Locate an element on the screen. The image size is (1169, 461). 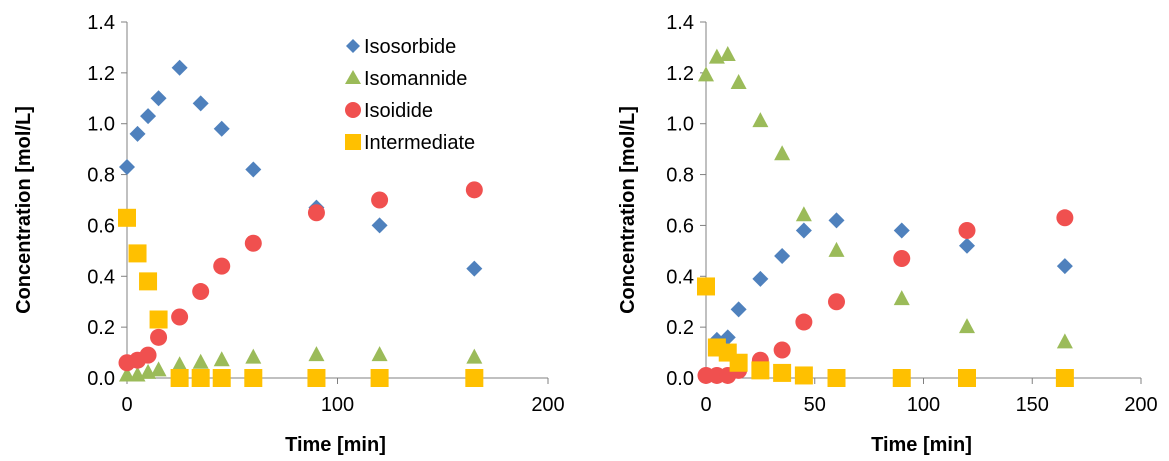
legend-label-intermediate: Intermediate is located at coordinates (419, 143).